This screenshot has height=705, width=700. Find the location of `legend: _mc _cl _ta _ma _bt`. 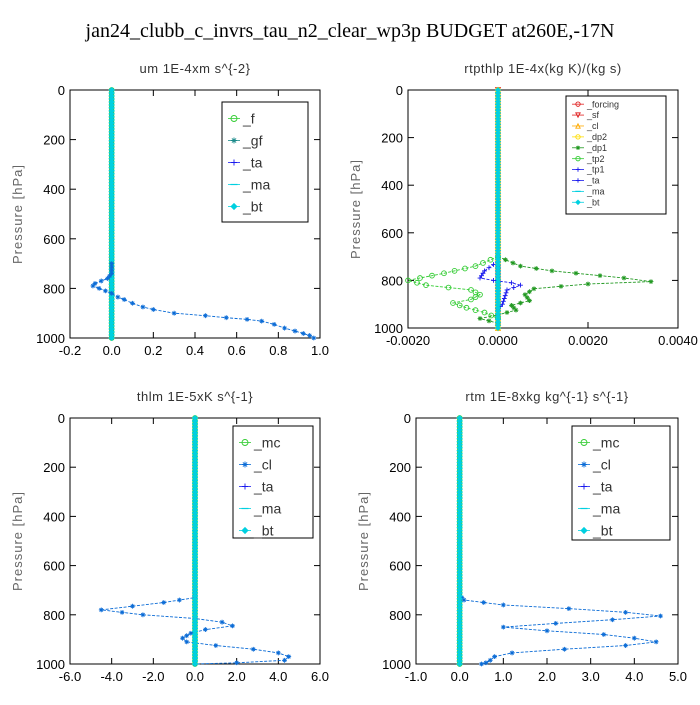

legend: _mc _cl _ta _ma _bt is located at coordinates (621, 483).